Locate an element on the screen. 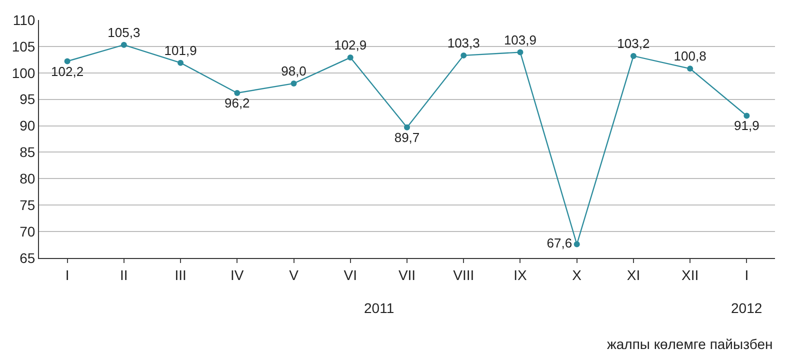 This screenshot has height=353, width=800. y-tick-label: 65 is located at coordinates (28, 258).